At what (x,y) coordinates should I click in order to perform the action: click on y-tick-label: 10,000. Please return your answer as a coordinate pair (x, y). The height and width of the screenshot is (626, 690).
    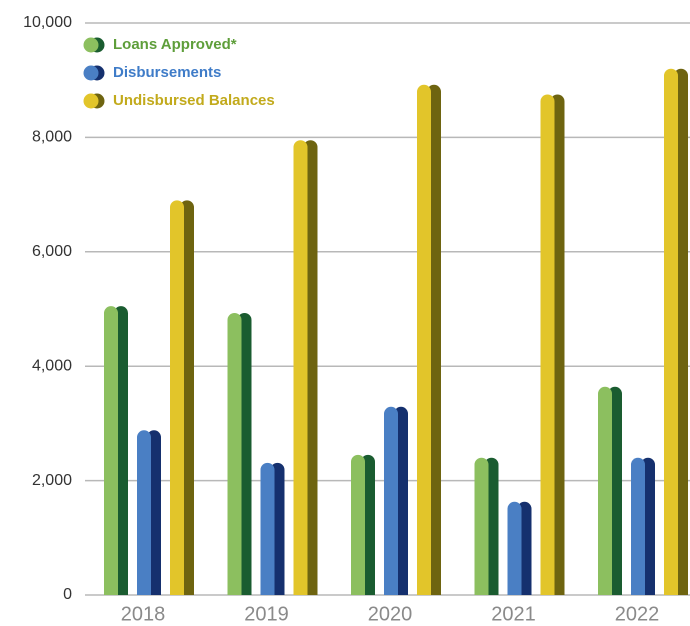
    Looking at the image, I should click on (47, 22).